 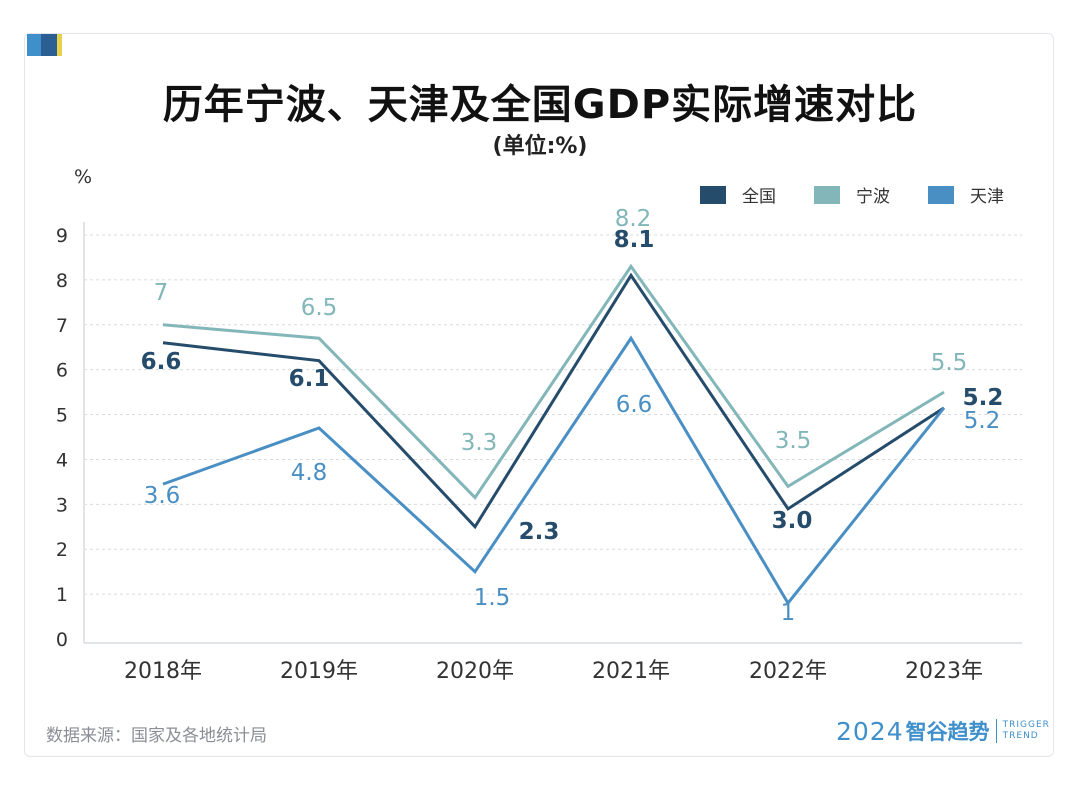 What do you see at coordinates (996, 731) in the screenshot?
I see `brand-divider` at bounding box center [996, 731].